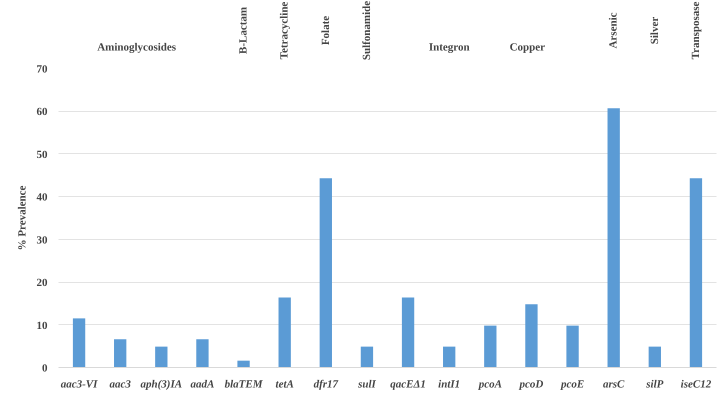  I want to click on x-tick-label: dfr17, so click(326, 384).